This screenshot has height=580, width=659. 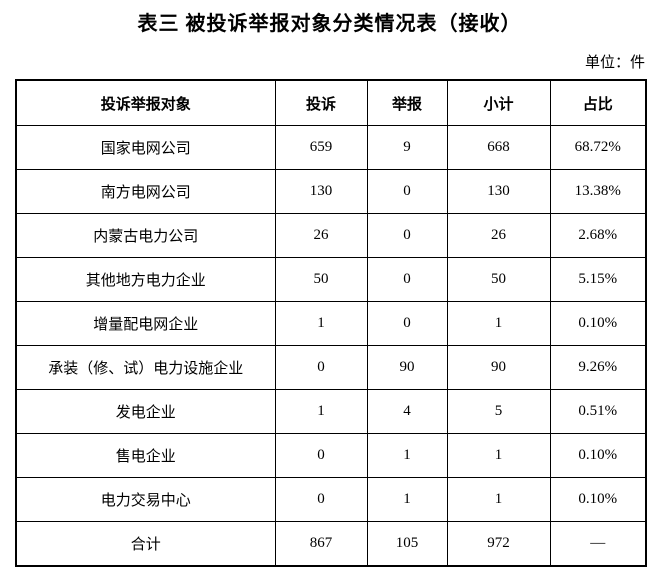 I want to click on share-cell: 68.72%, so click(x=598, y=147).